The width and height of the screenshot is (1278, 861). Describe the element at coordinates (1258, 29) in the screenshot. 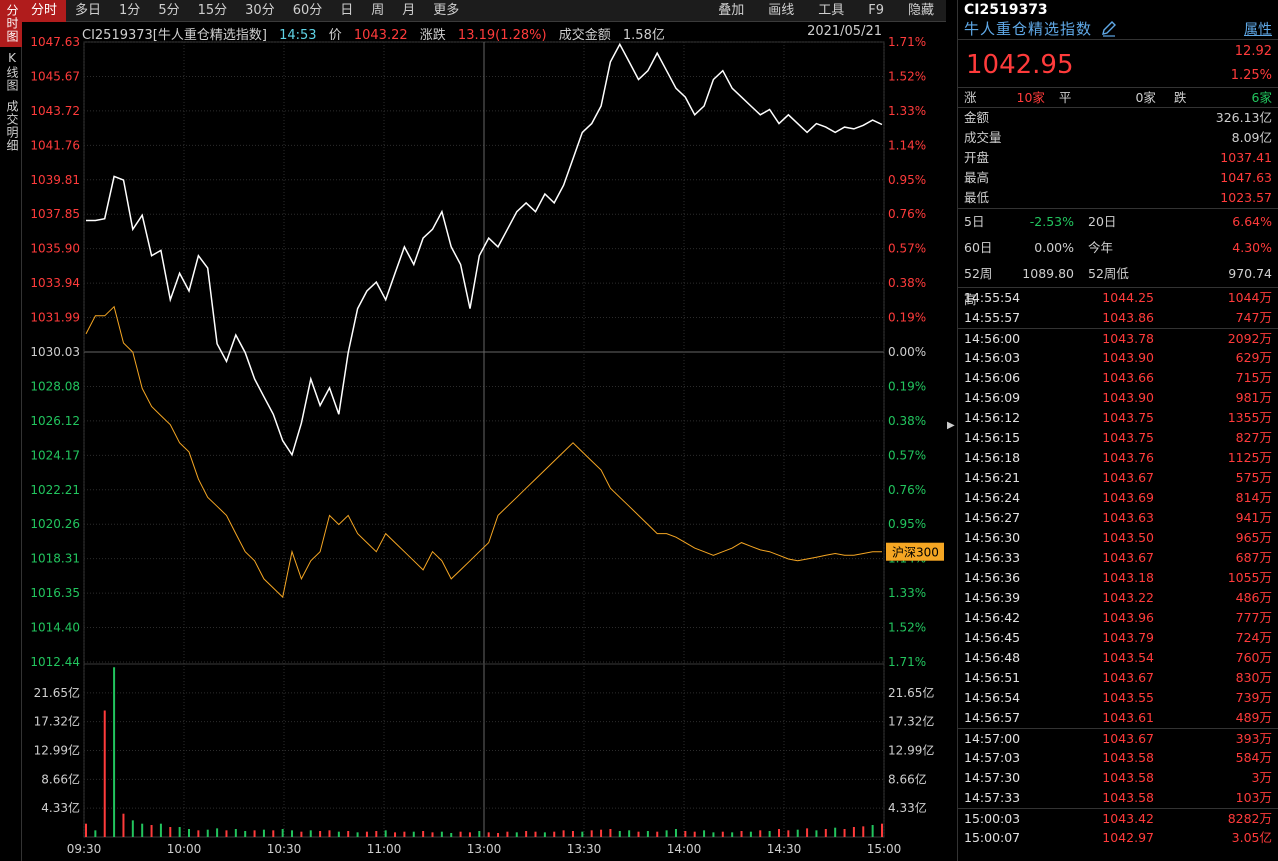

I see `attribute-link: 属性` at that location.